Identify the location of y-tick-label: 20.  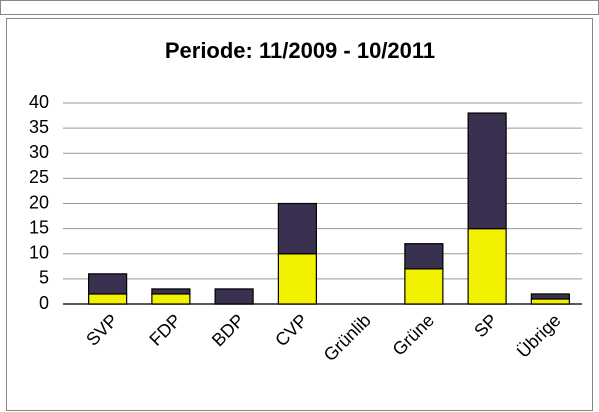
(39, 202).